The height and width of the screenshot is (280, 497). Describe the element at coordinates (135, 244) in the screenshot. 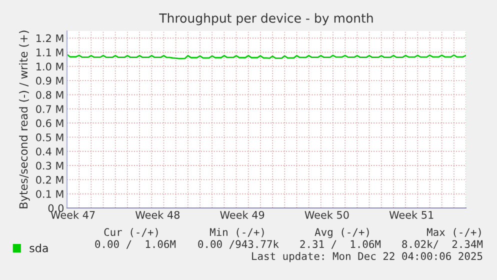

I see `text: 0.00 / 1.06M` at that location.